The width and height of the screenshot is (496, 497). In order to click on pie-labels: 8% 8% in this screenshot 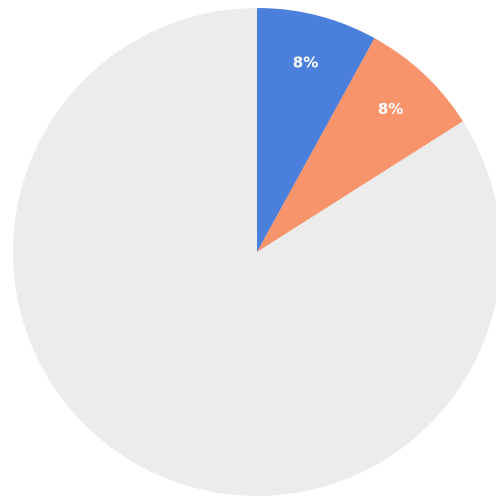, I will do `click(348, 85)`.